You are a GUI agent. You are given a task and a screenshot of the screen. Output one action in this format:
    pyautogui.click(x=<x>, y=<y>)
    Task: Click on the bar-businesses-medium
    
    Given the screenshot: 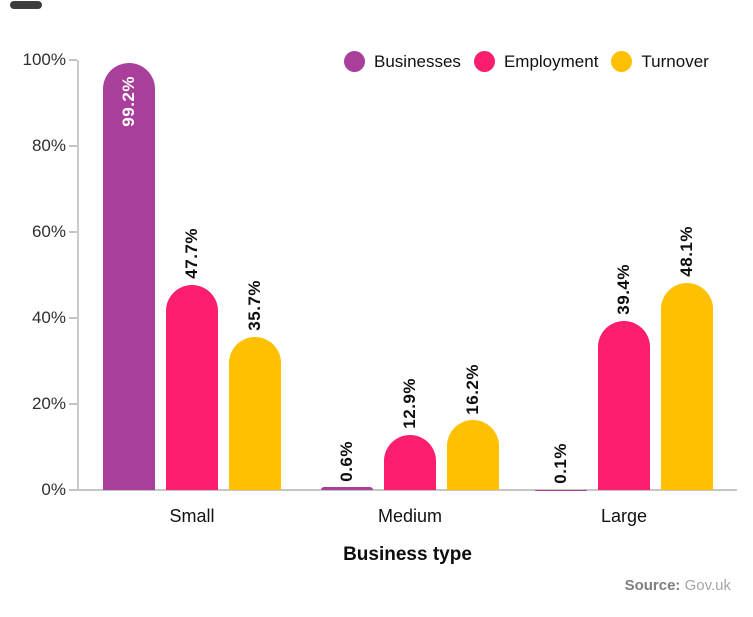 What is the action you would take?
    pyautogui.click(x=347, y=488)
    